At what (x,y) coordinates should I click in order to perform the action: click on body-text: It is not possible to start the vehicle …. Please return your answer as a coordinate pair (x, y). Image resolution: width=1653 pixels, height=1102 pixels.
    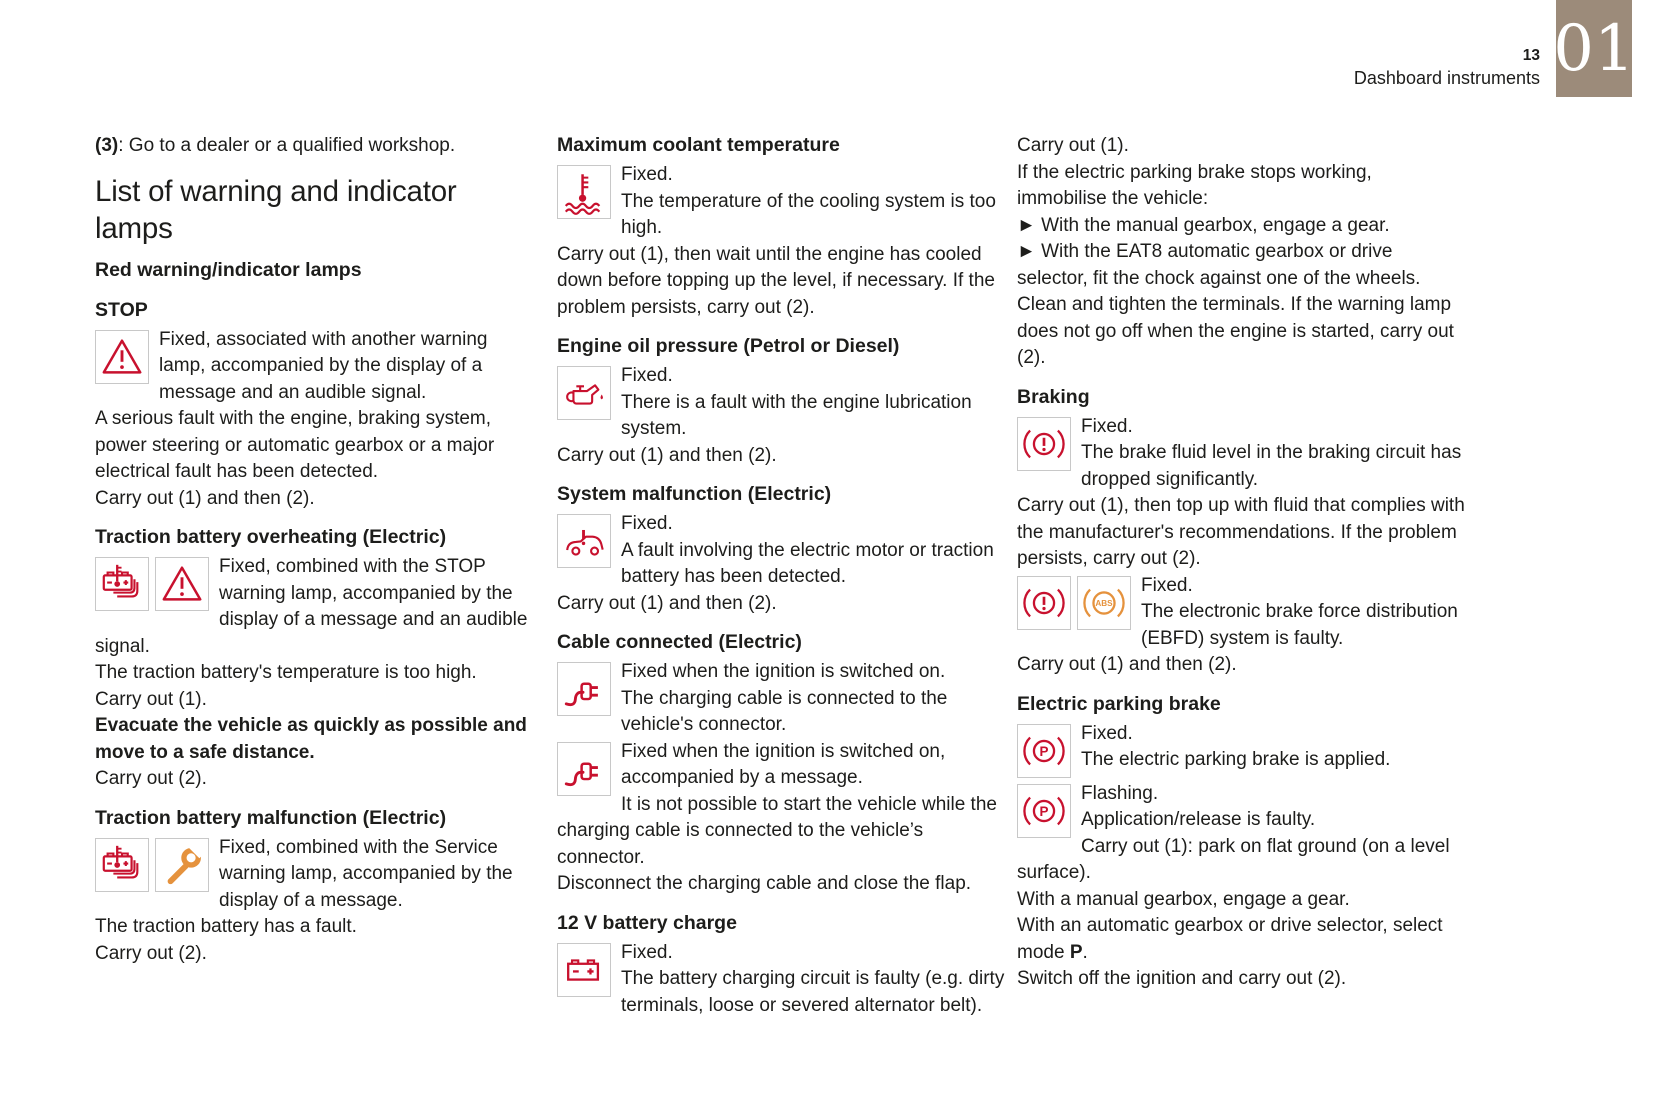
    Looking at the image, I should click on (777, 830).